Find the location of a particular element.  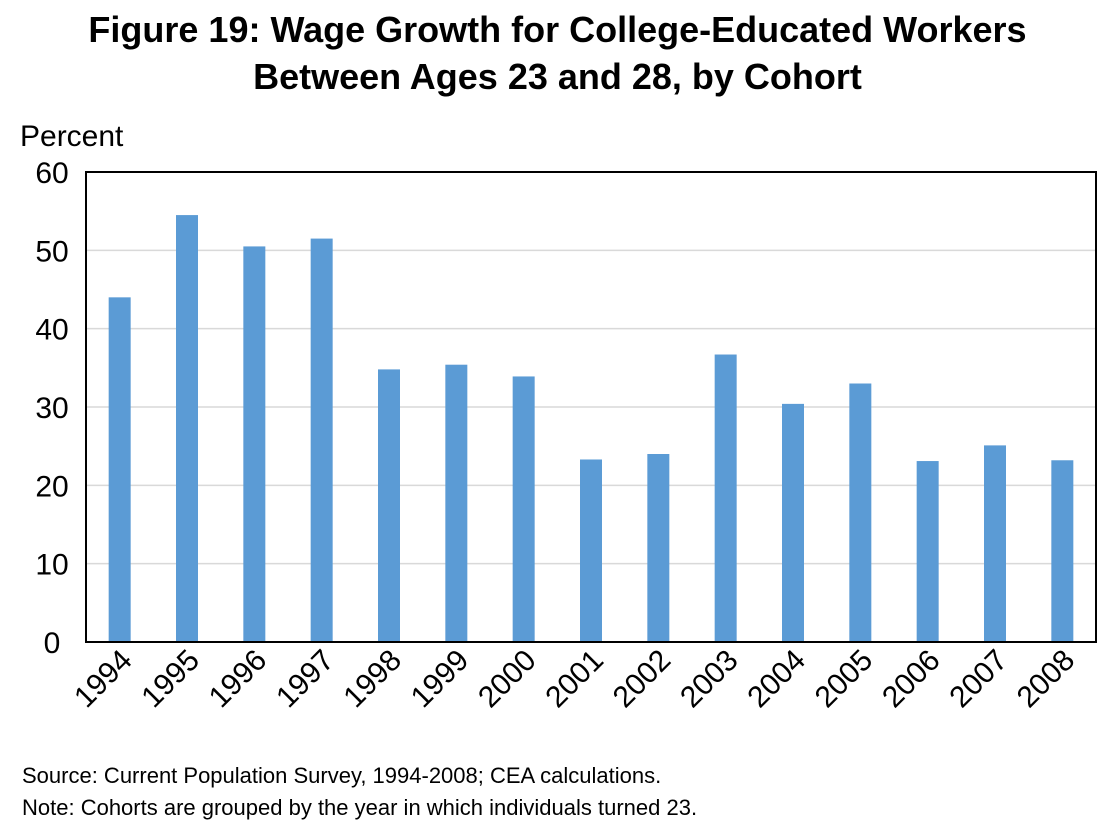

x-tick-label: 1997 is located at coordinates (305, 679).